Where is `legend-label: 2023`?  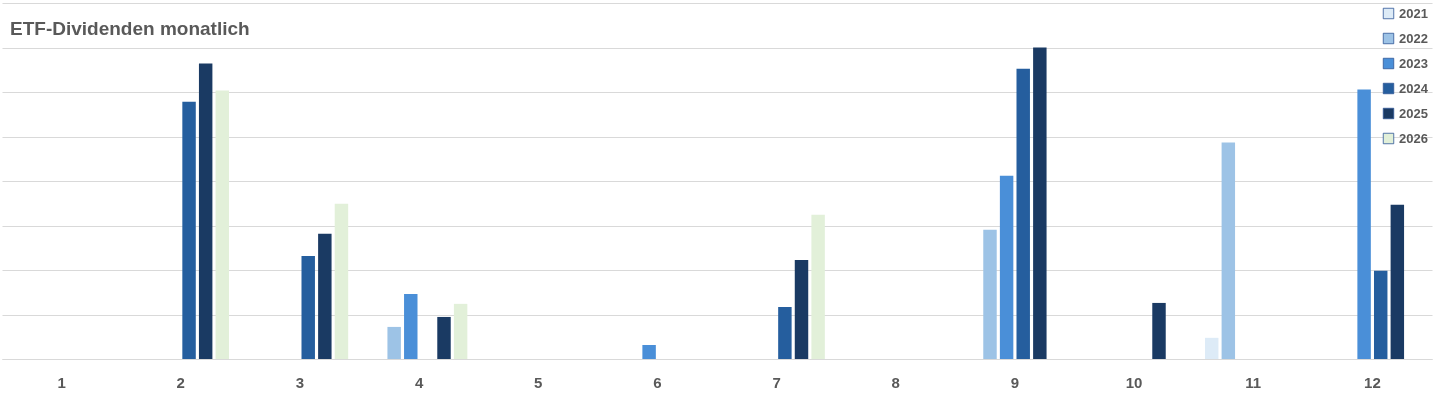 legend-label: 2023 is located at coordinates (1413, 63).